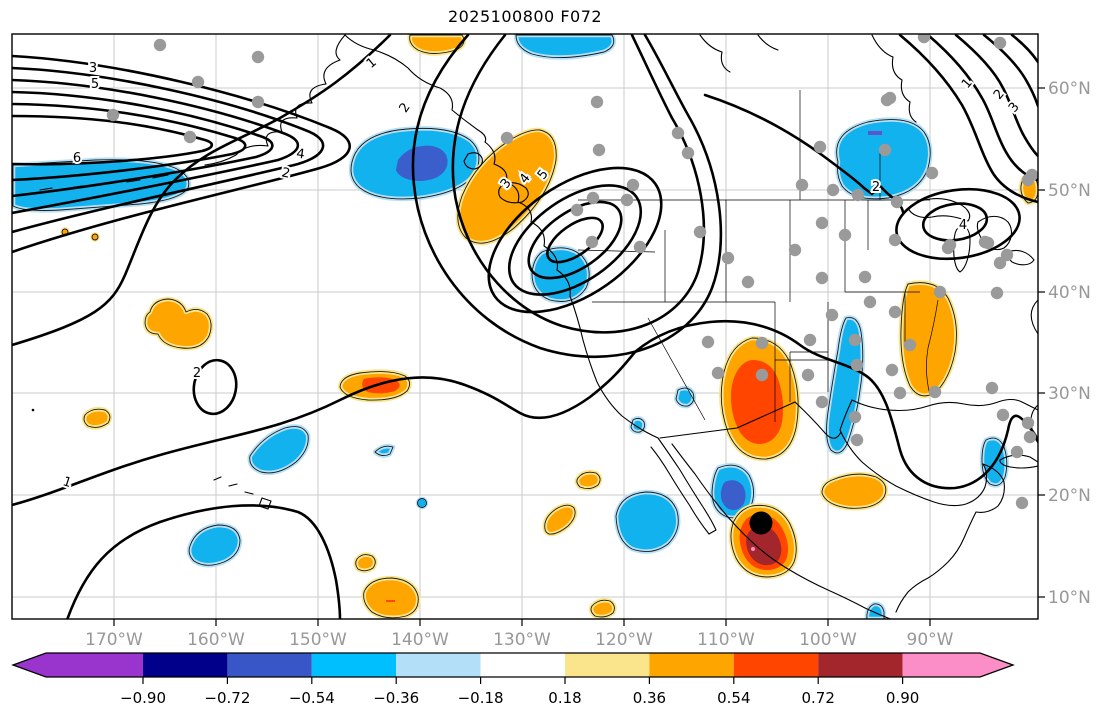 This screenshot has width=1105, height=712. Describe the element at coordinates (525, 16) in the screenshot. I see `figure-title: 2025100800 F072` at that location.